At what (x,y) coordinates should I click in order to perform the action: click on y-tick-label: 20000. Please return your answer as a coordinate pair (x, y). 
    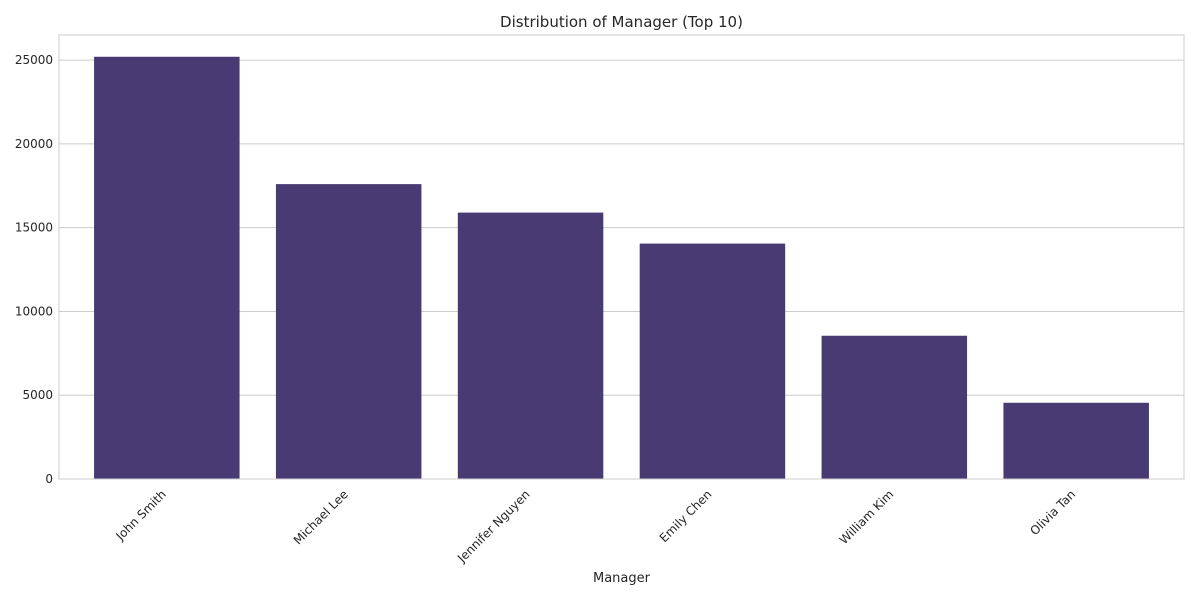
    Looking at the image, I should click on (34, 144).